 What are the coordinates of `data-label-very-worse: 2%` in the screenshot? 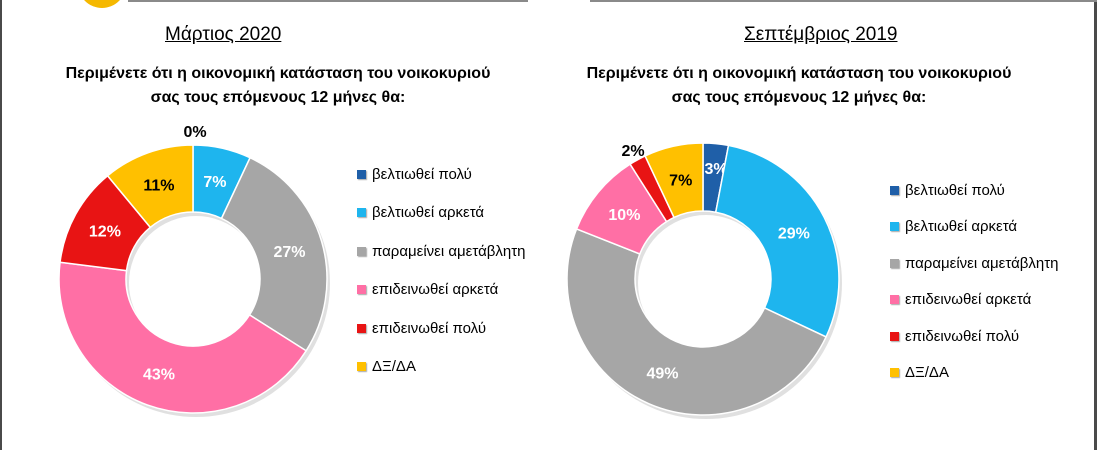 It's located at (632, 151).